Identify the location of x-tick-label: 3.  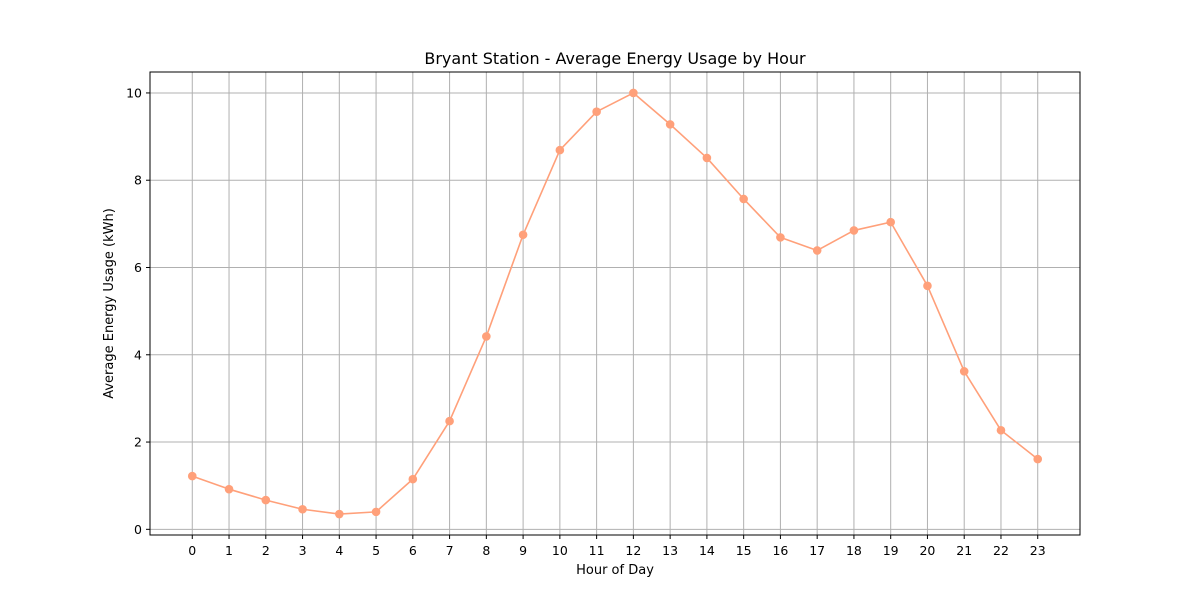
(303, 550).